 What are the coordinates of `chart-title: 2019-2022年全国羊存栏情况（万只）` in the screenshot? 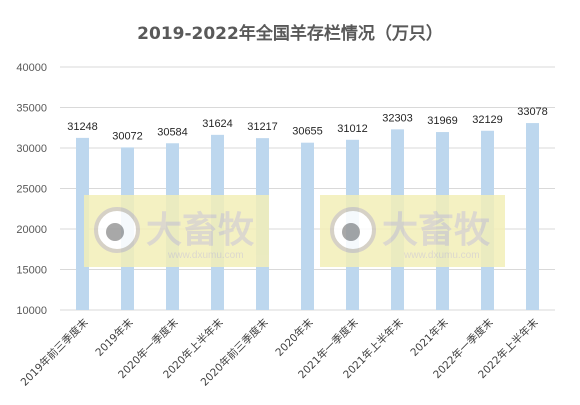 It's located at (290, 33).